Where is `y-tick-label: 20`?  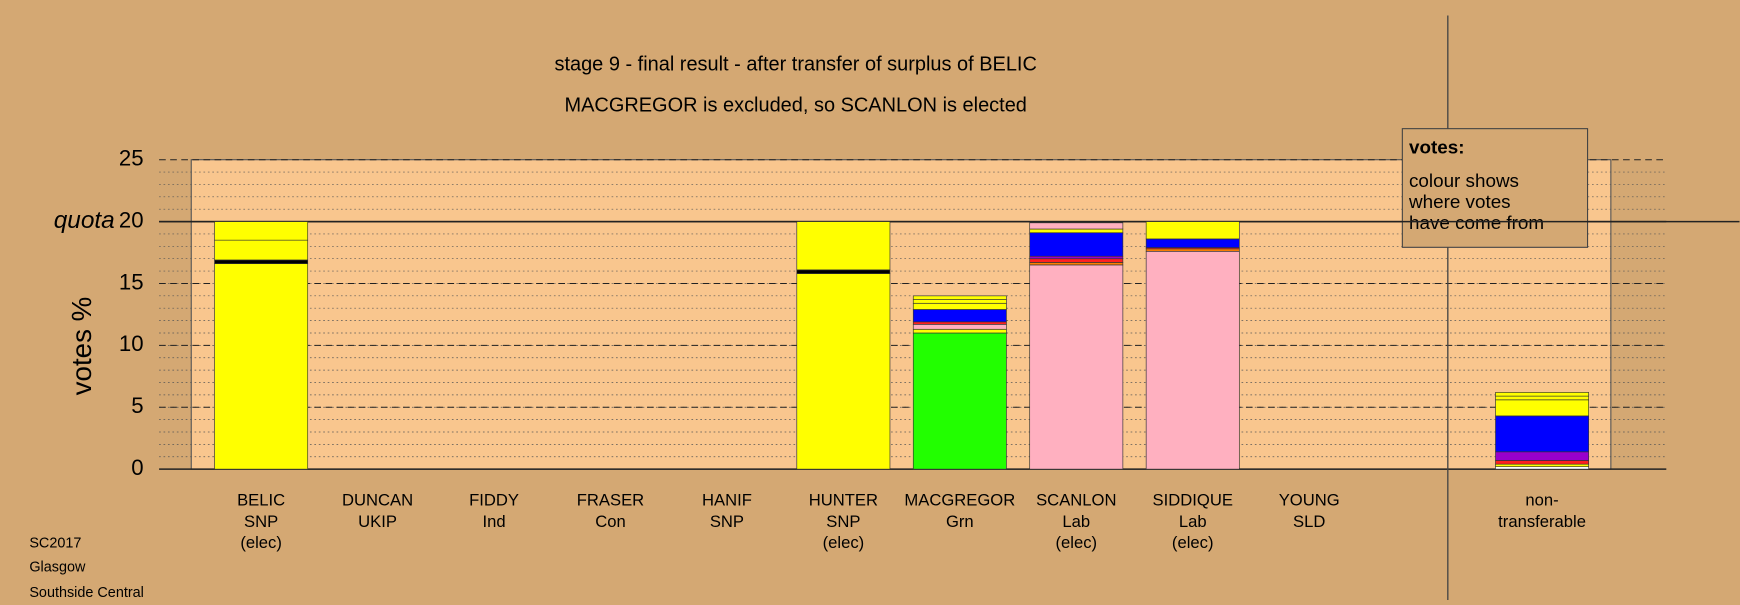 y-tick-label: 20 is located at coordinates (131, 219).